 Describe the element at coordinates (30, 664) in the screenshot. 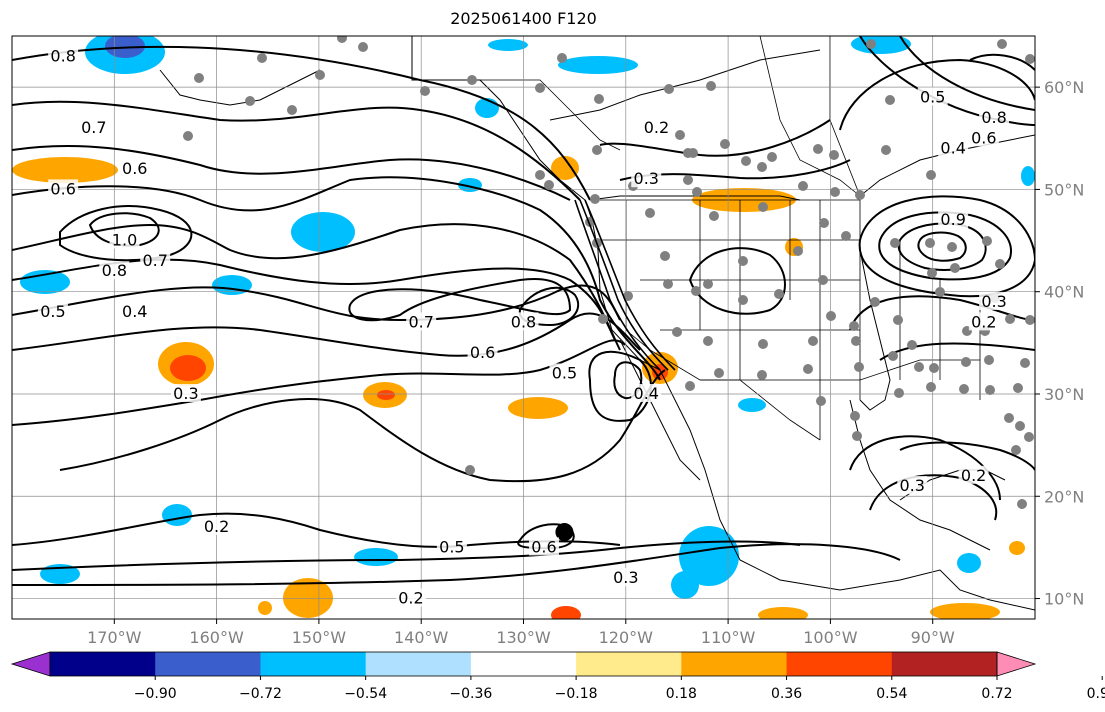

I see `colorbar-extend-low` at that location.